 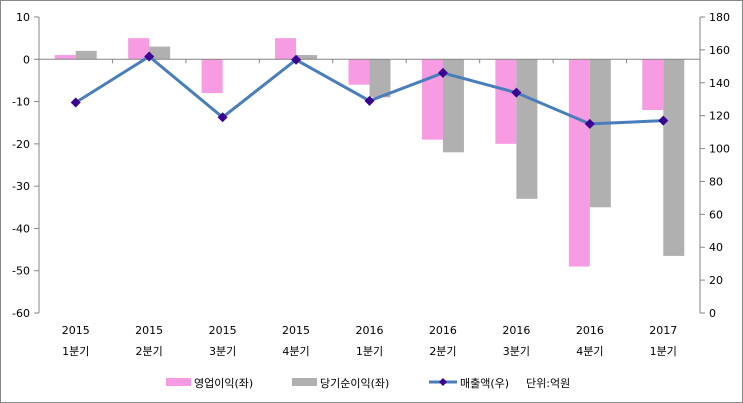 What do you see at coordinates (178, 382) in the screenshot?
I see `legend-swatch-operating-profit` at bounding box center [178, 382].